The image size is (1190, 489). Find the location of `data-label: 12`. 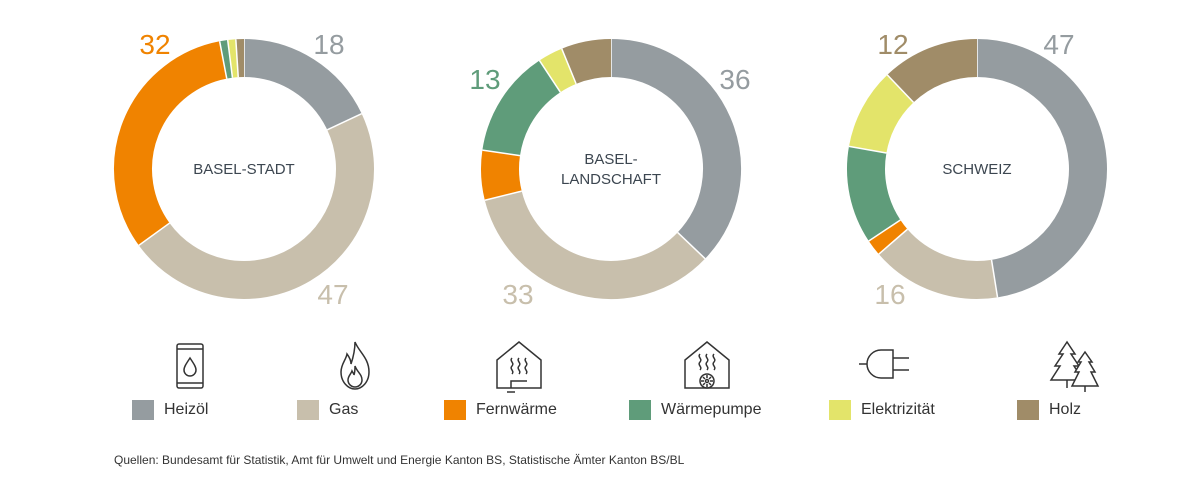

data-label: 12 is located at coordinates (892, 44).